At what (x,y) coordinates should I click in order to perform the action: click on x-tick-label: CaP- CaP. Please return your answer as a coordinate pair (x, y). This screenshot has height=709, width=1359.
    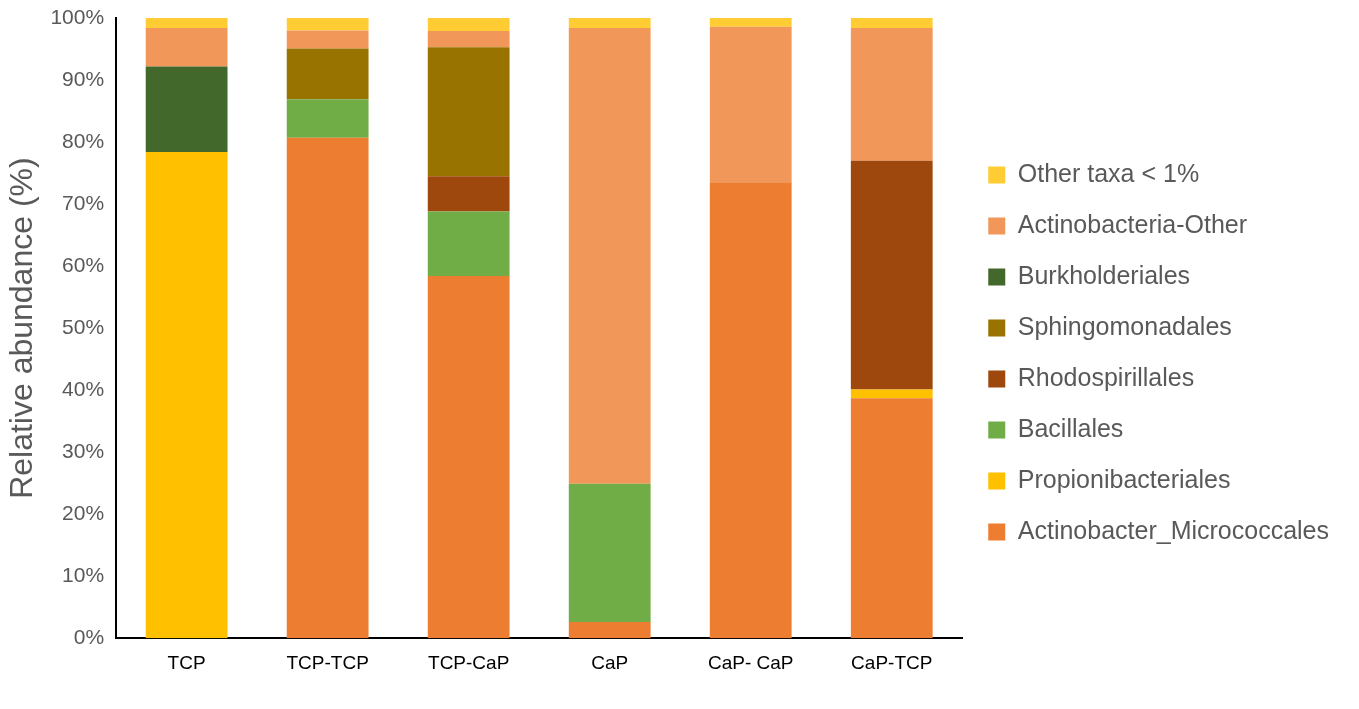
    Looking at the image, I should click on (750, 662).